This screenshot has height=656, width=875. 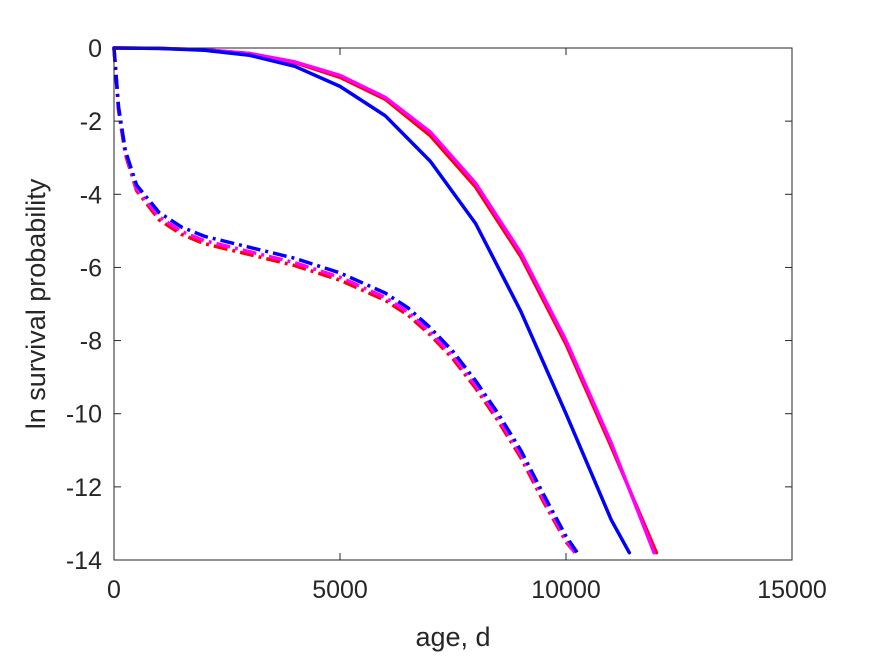 What do you see at coordinates (84, 488) in the screenshot?
I see `y-tick-label: -12` at bounding box center [84, 488].